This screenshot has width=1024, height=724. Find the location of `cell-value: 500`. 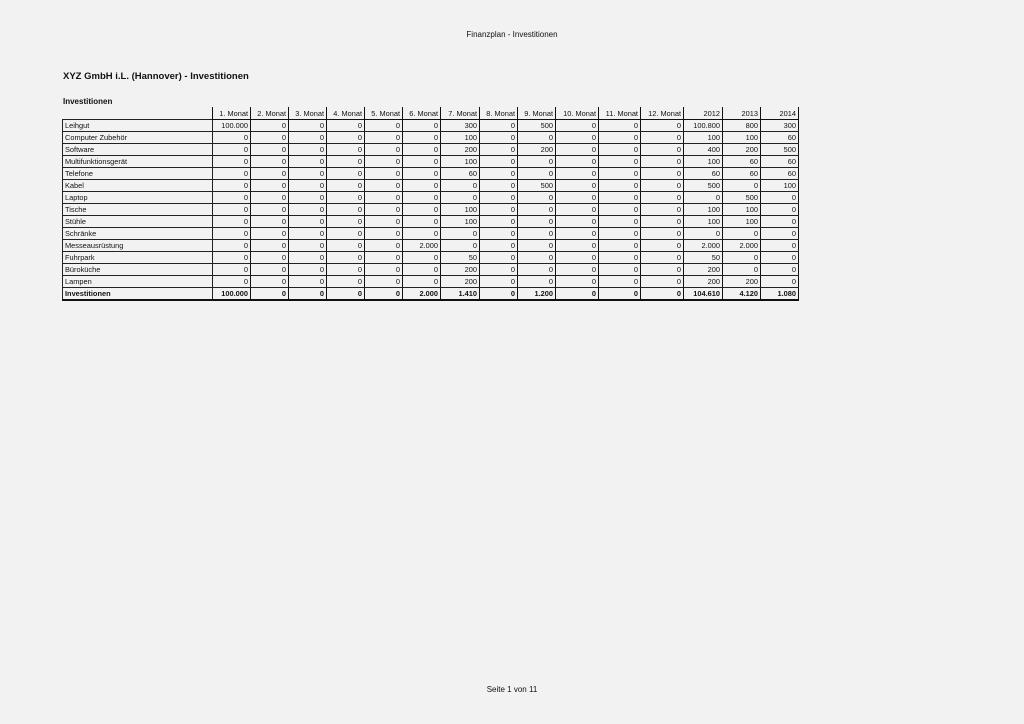

cell-value: 500 is located at coordinates (536, 125).